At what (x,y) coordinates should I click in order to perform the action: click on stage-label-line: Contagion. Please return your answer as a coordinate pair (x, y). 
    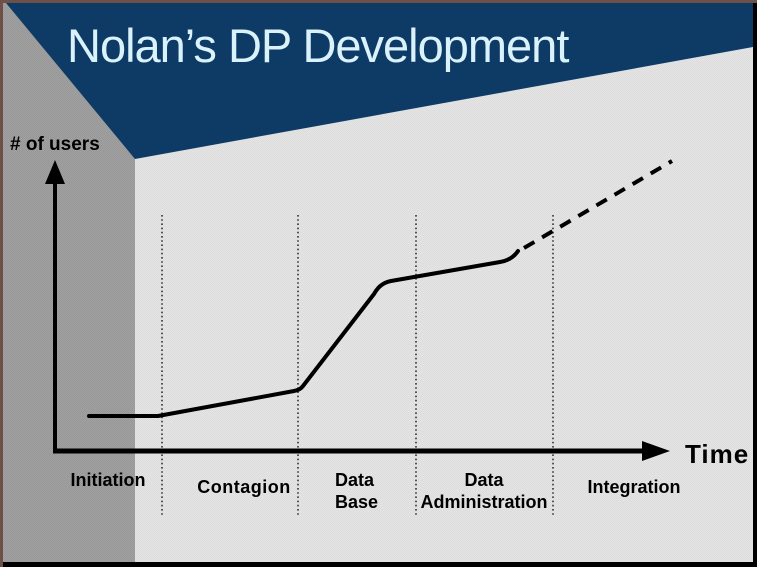
    Looking at the image, I should click on (244, 487).